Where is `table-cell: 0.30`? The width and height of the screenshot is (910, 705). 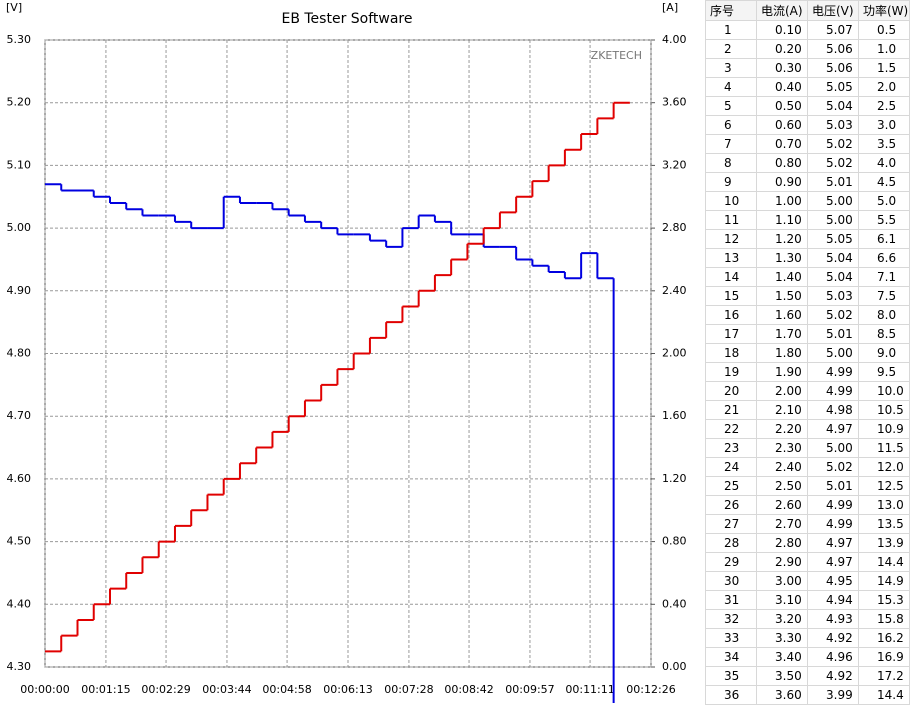 table-cell: 0.30 is located at coordinates (782, 68).